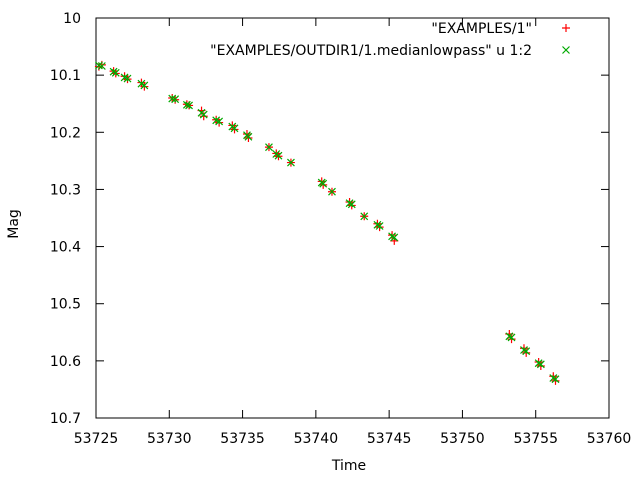 This screenshot has width=640, height=480. I want to click on y-tick-label: 10.2, so click(65, 133).